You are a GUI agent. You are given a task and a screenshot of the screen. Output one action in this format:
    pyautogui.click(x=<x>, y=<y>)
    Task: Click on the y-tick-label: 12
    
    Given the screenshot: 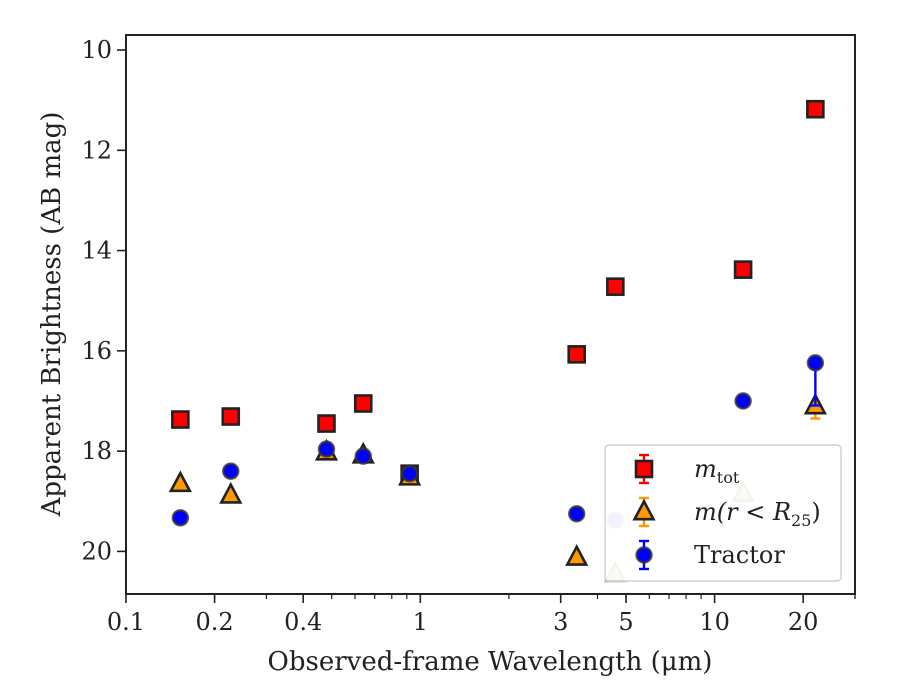 What is the action you would take?
    pyautogui.click(x=96, y=150)
    